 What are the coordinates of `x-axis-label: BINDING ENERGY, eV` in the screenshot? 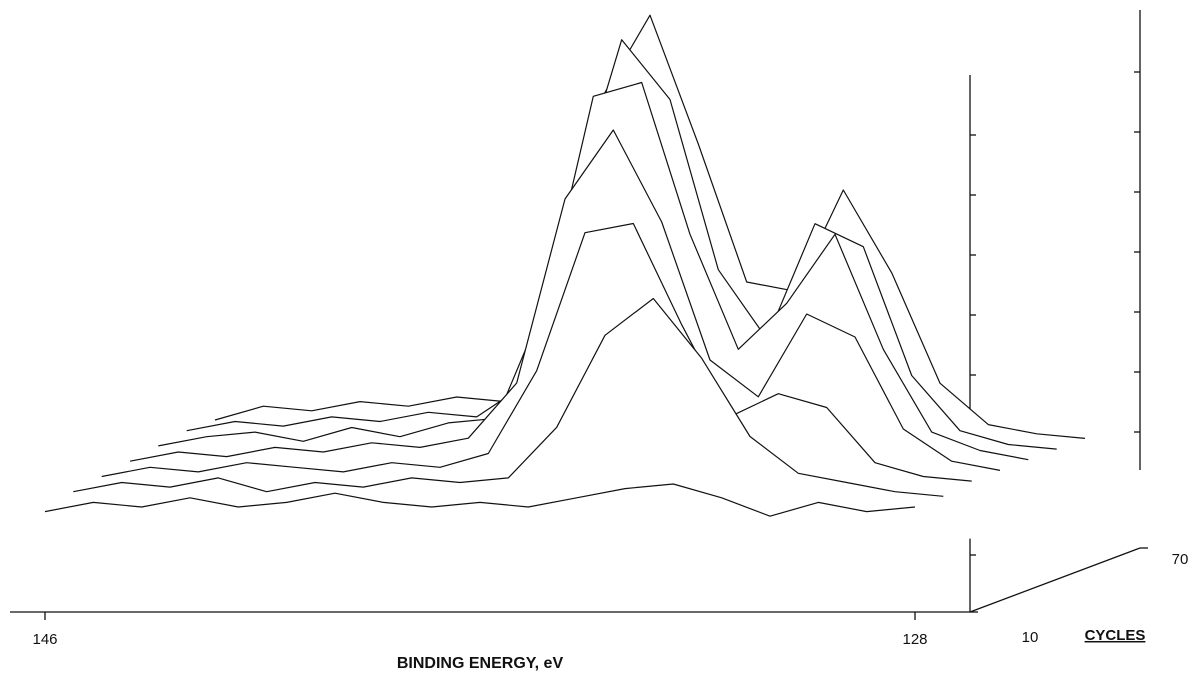 It's located at (480, 663).